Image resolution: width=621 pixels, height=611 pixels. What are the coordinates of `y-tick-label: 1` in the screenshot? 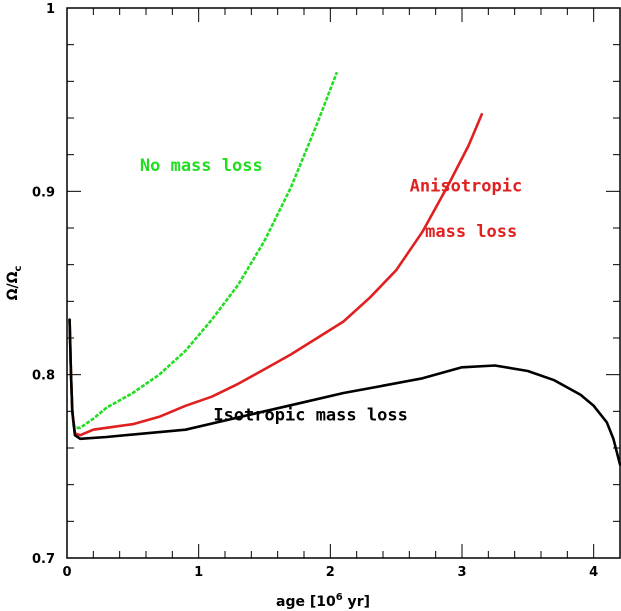 It's located at (50, 9).